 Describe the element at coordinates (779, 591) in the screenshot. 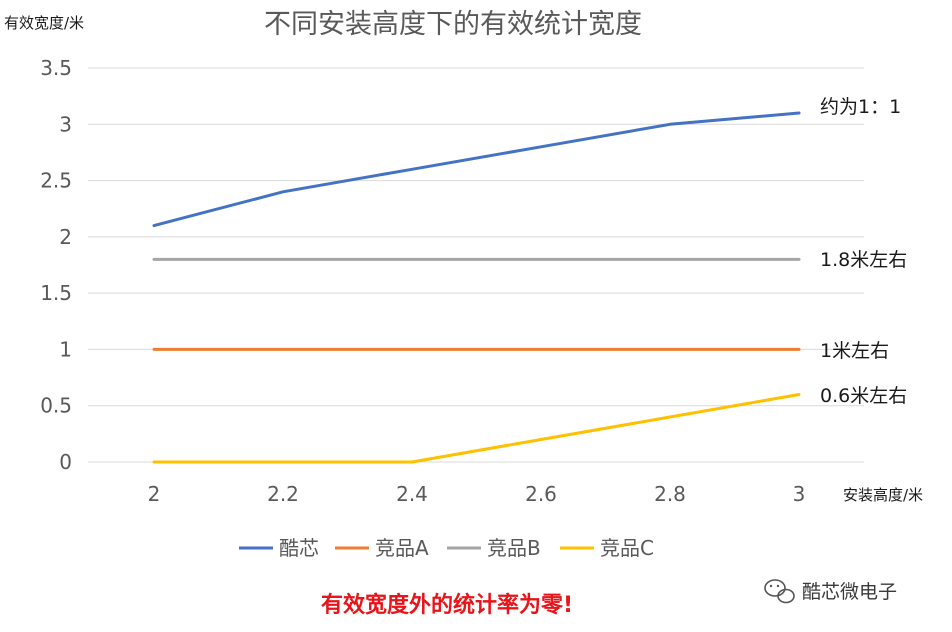

I see `wechat-icon` at that location.